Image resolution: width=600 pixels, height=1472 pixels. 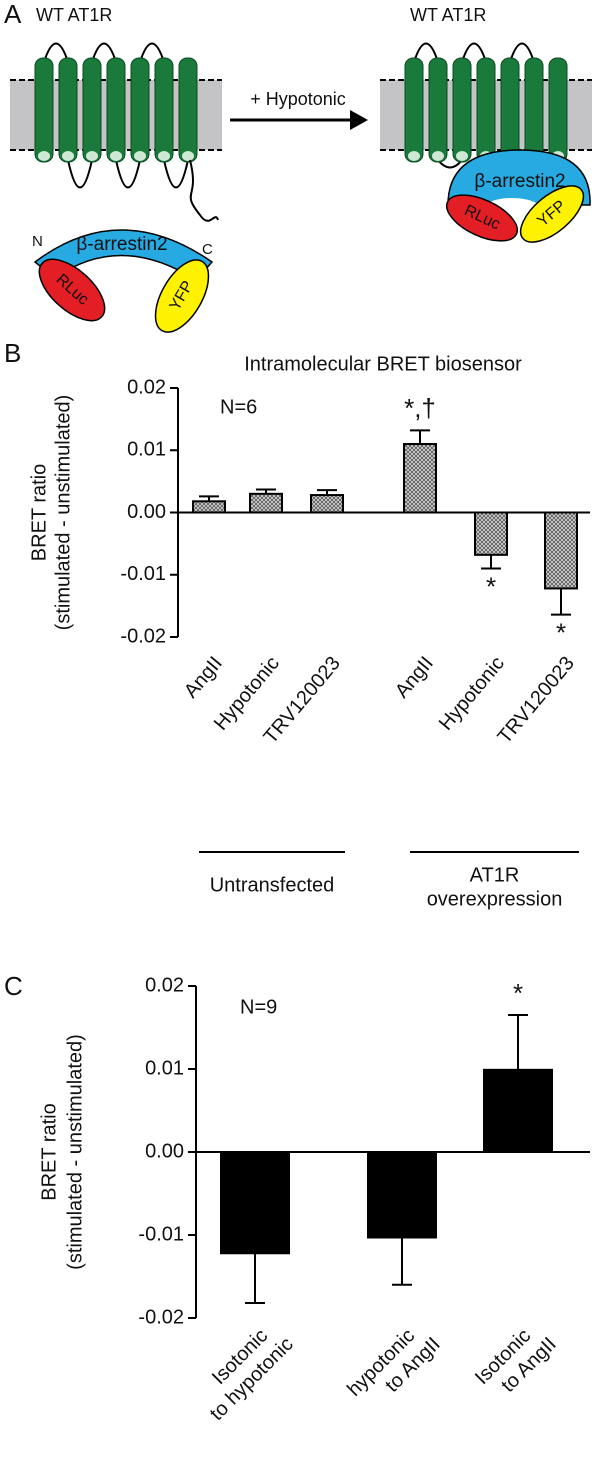 What do you see at coordinates (13, 14) in the screenshot?
I see `panel-label: A` at bounding box center [13, 14].